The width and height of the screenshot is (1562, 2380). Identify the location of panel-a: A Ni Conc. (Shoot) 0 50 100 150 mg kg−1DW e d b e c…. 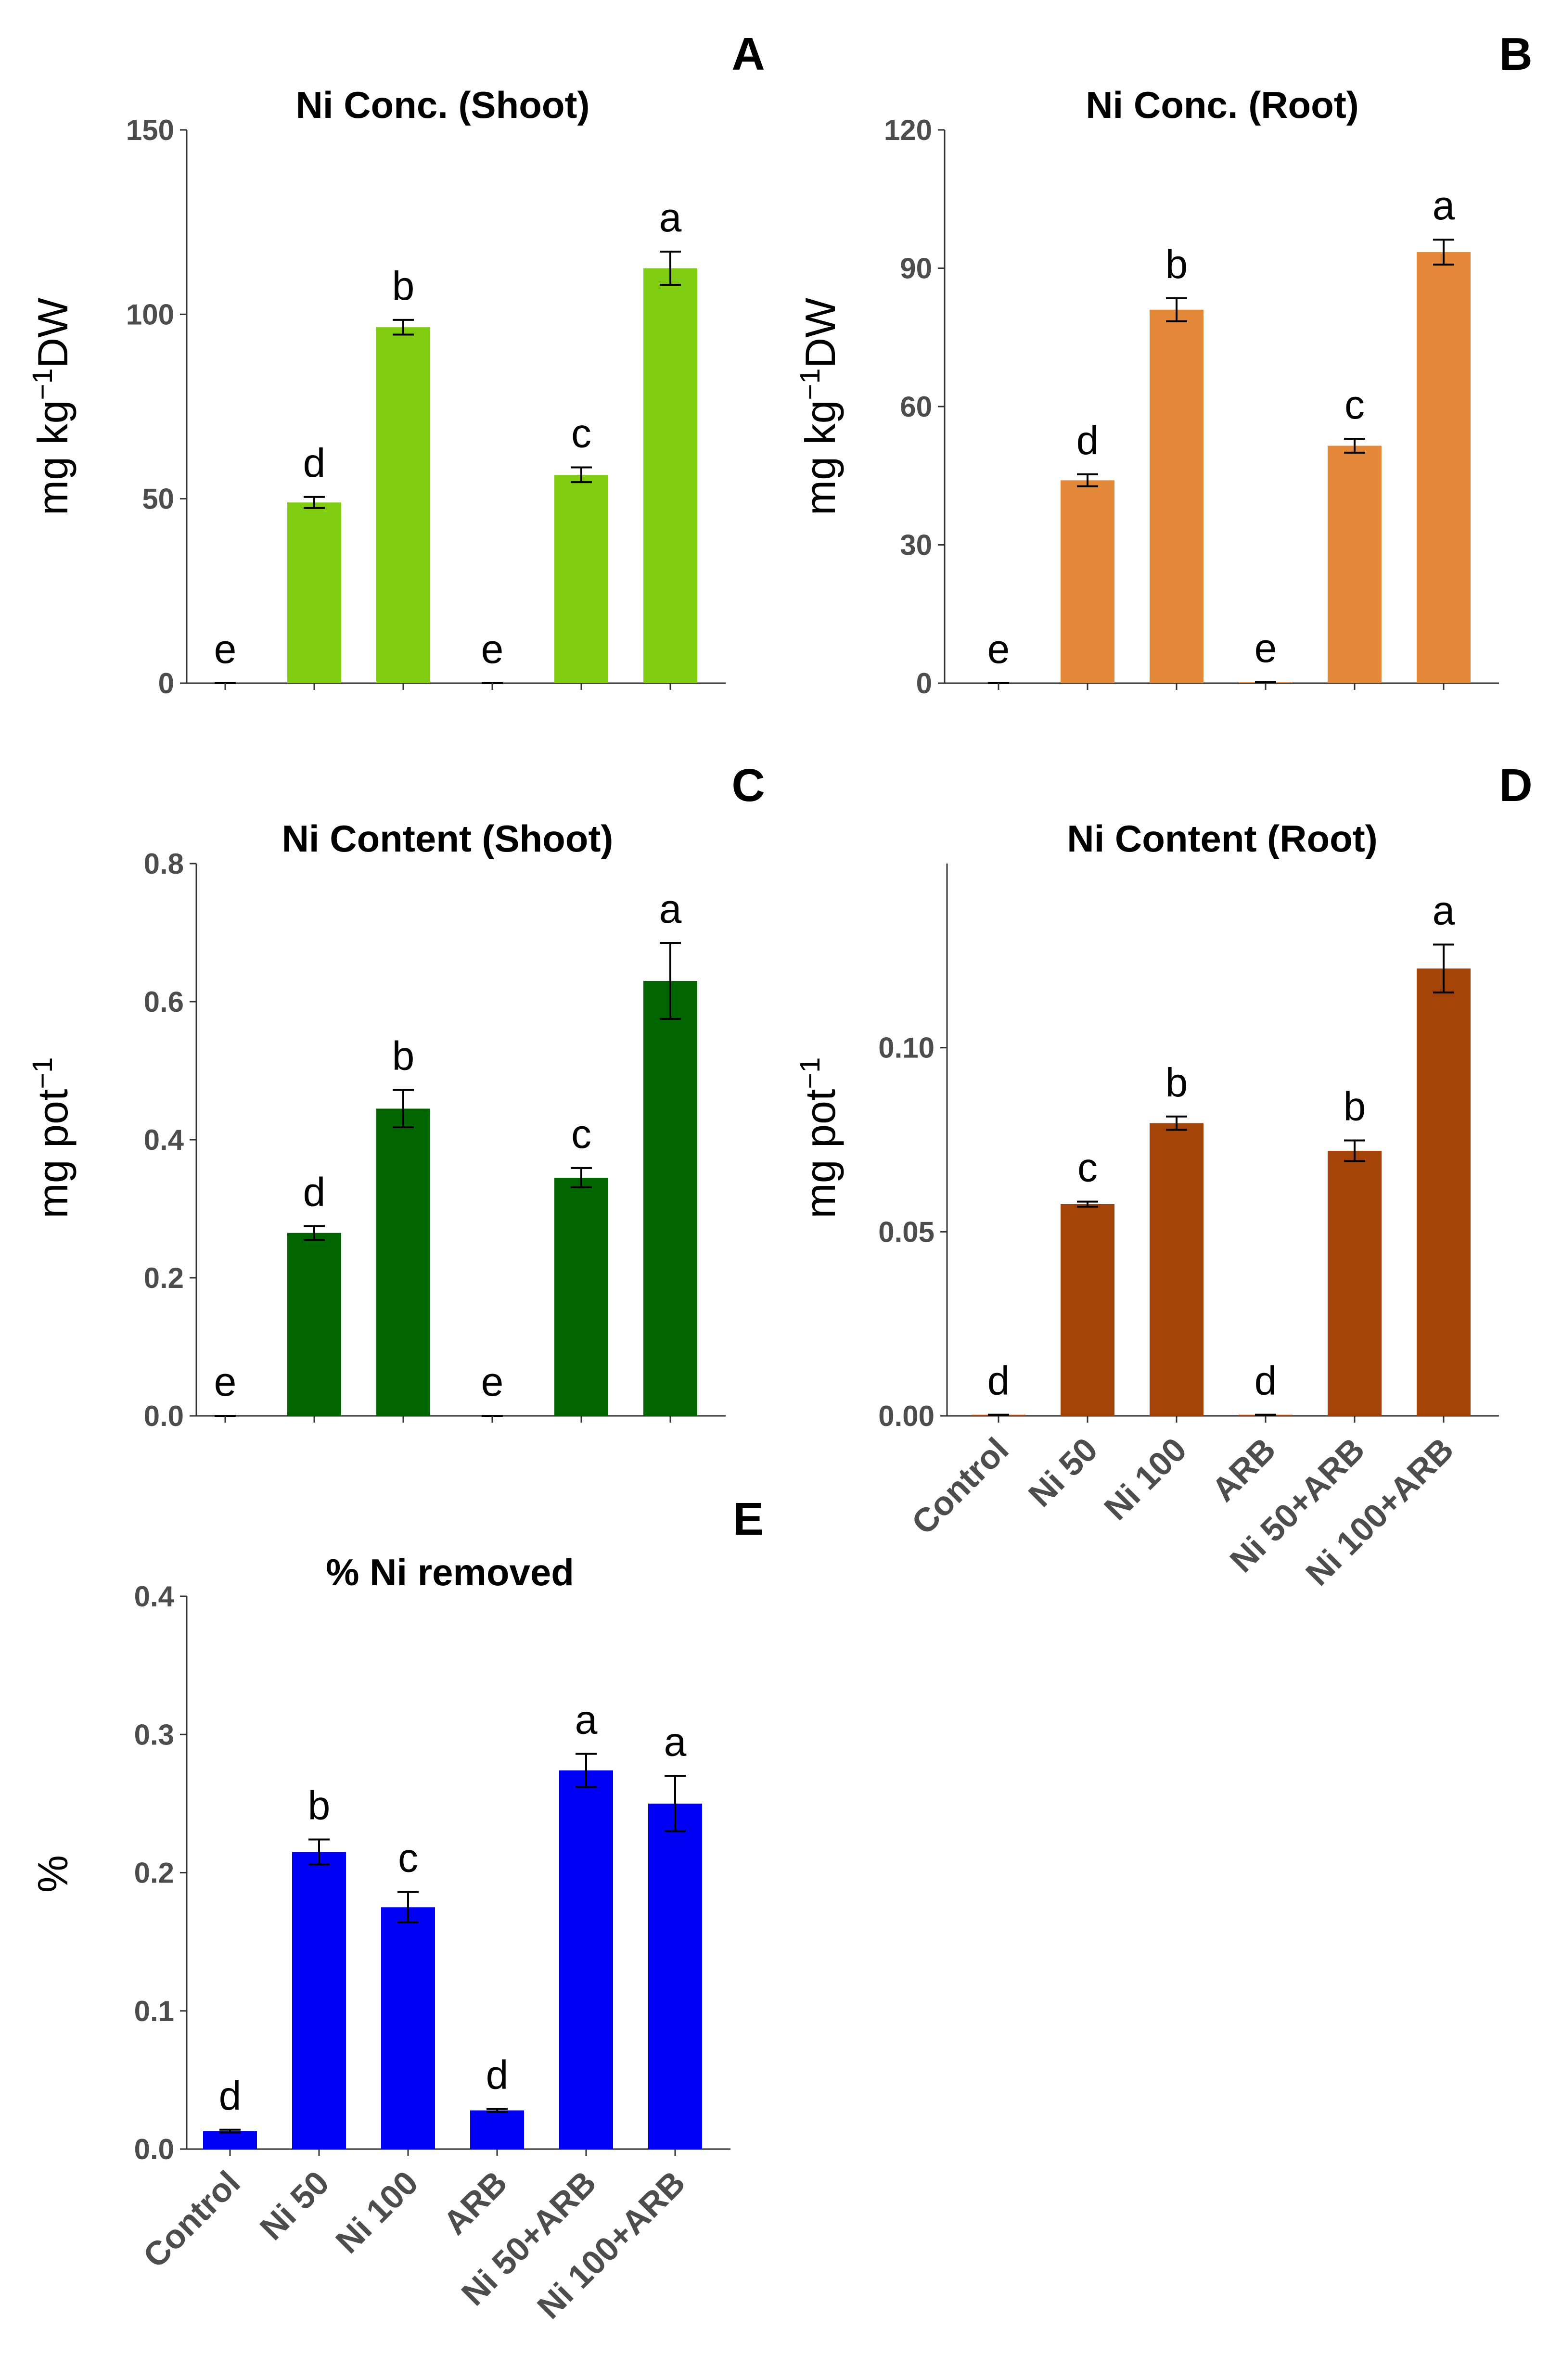
(396, 364).